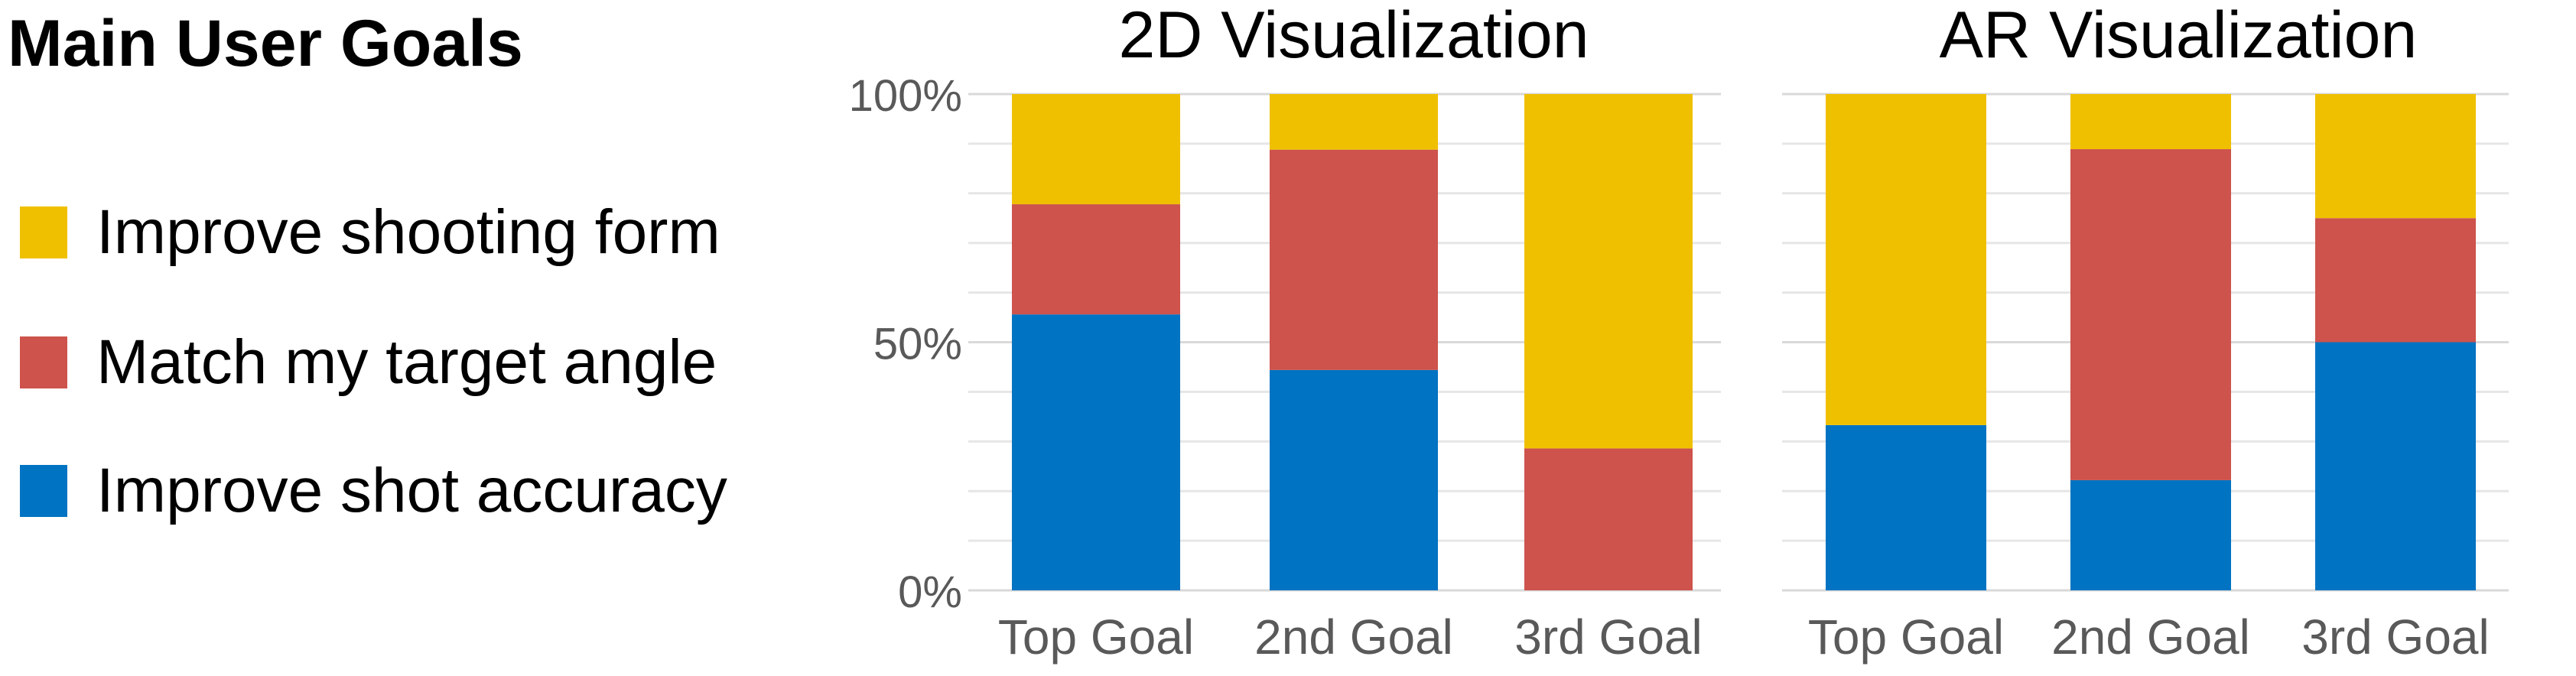  What do you see at coordinates (930, 592) in the screenshot?
I see `panel-1-y-tick-label: 0%` at bounding box center [930, 592].